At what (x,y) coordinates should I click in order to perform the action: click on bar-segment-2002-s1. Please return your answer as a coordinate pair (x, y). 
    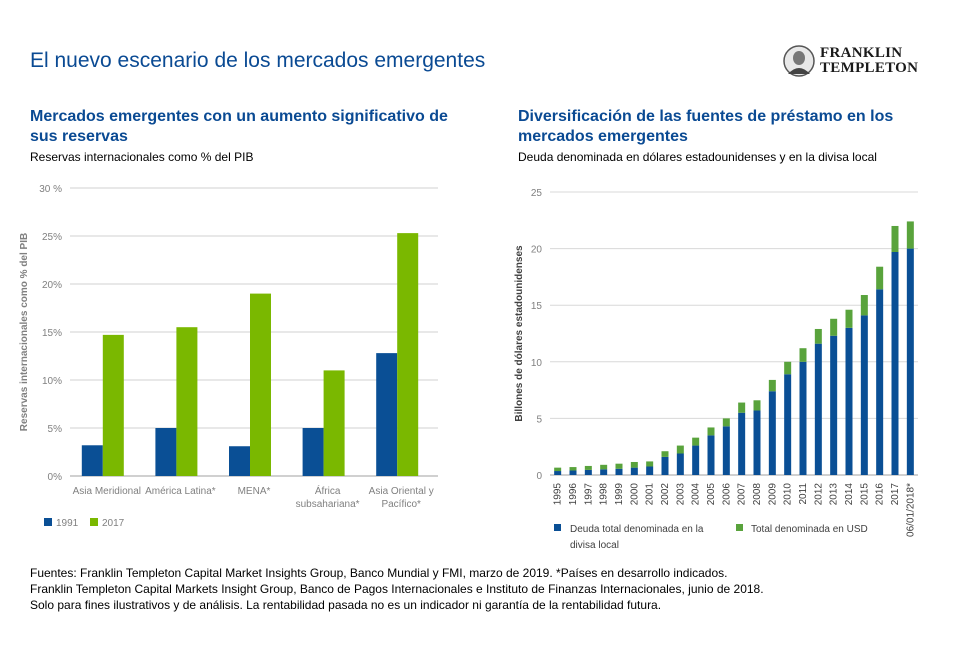
    Looking at the image, I should click on (665, 465).